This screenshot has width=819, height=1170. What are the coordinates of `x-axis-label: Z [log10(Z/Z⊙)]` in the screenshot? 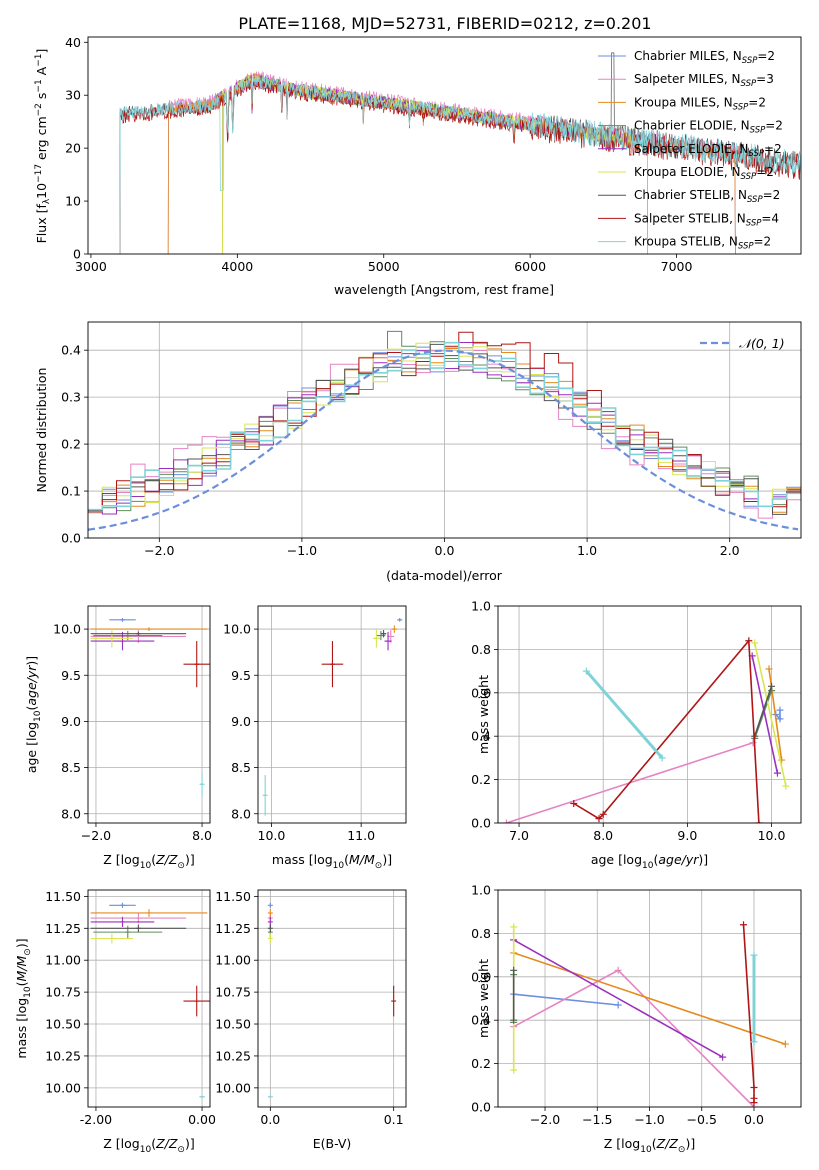 It's located at (148, 861).